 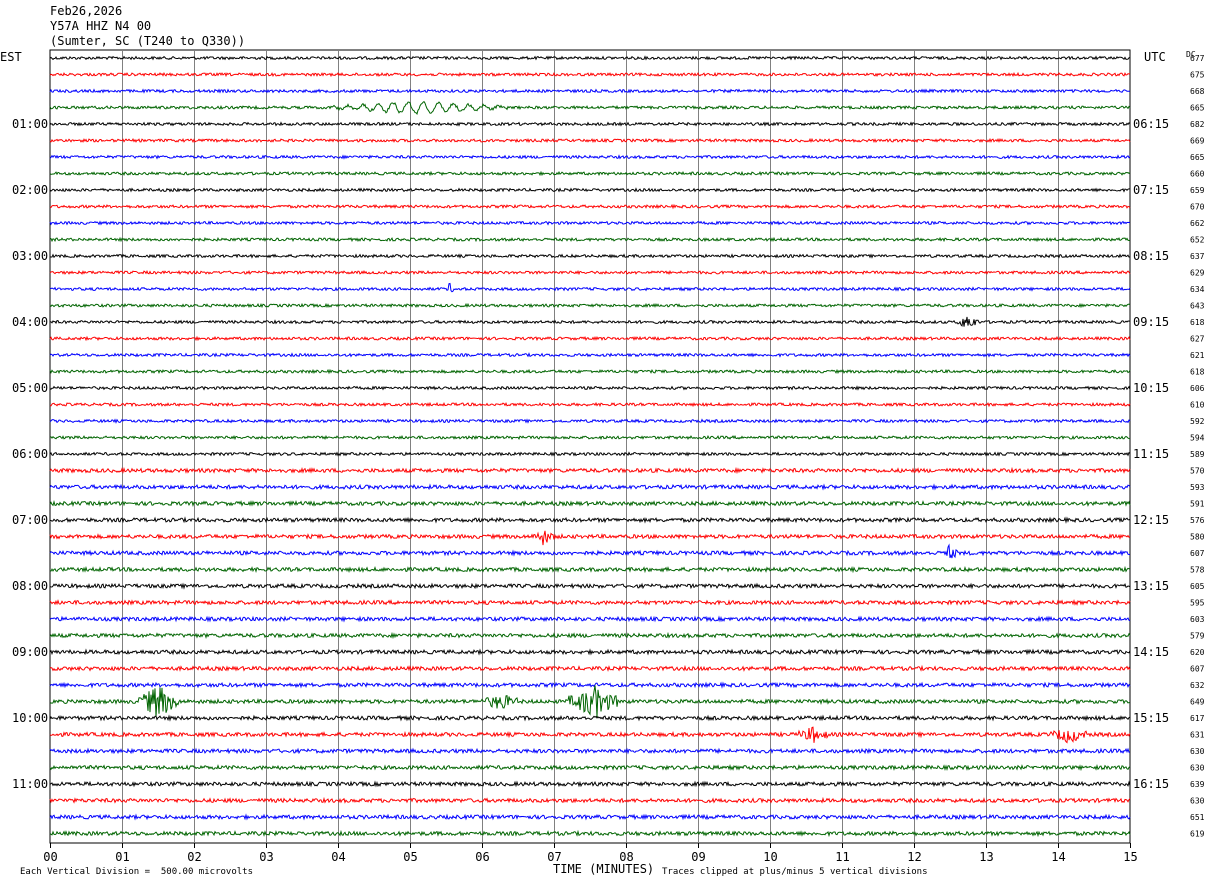 What do you see at coordinates (1197, 652) in the screenshot?
I see `dc-offset-value: 620` at bounding box center [1197, 652].